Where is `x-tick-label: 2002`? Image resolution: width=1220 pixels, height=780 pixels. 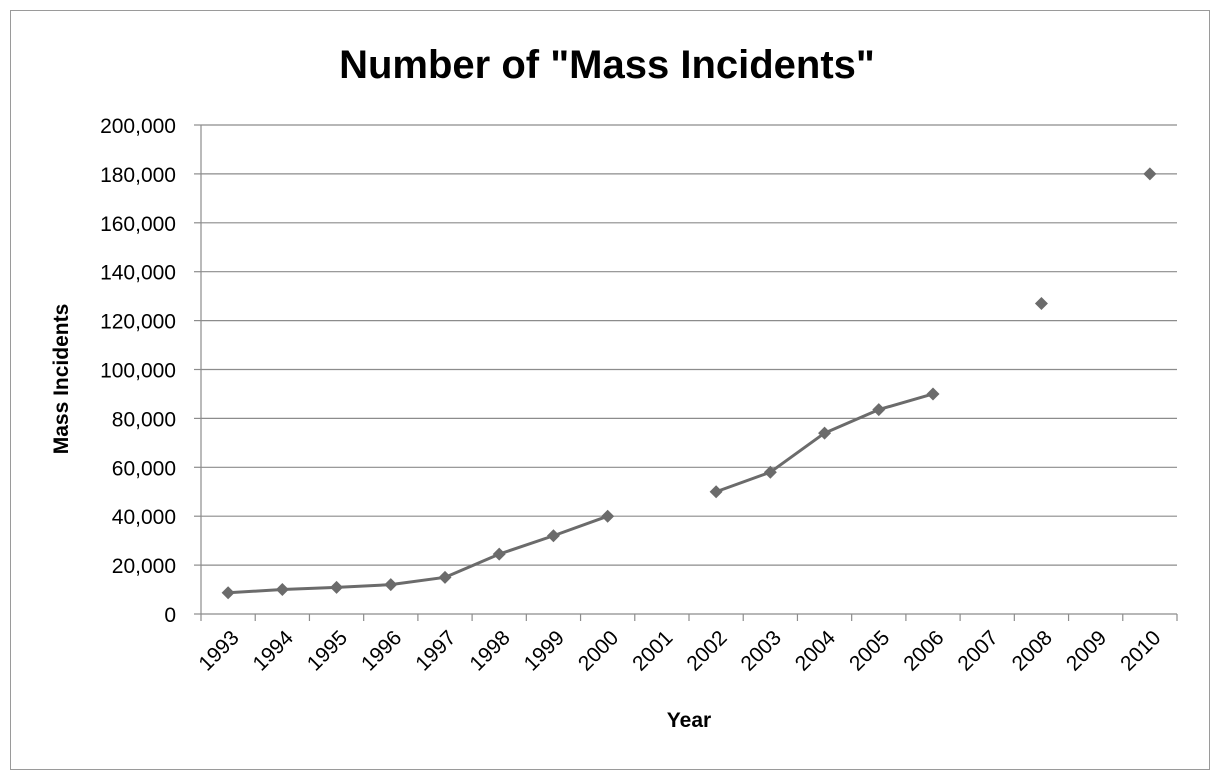
x-tick-label: 2002 is located at coordinates (706, 650).